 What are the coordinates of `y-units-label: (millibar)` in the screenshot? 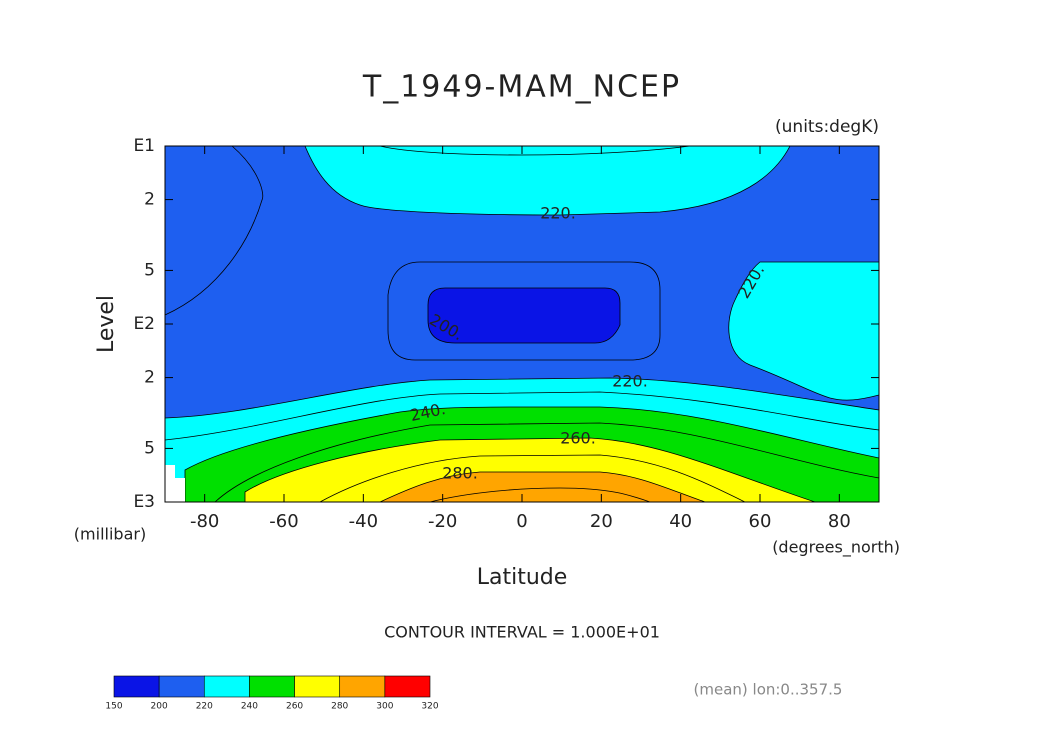 It's located at (110, 534).